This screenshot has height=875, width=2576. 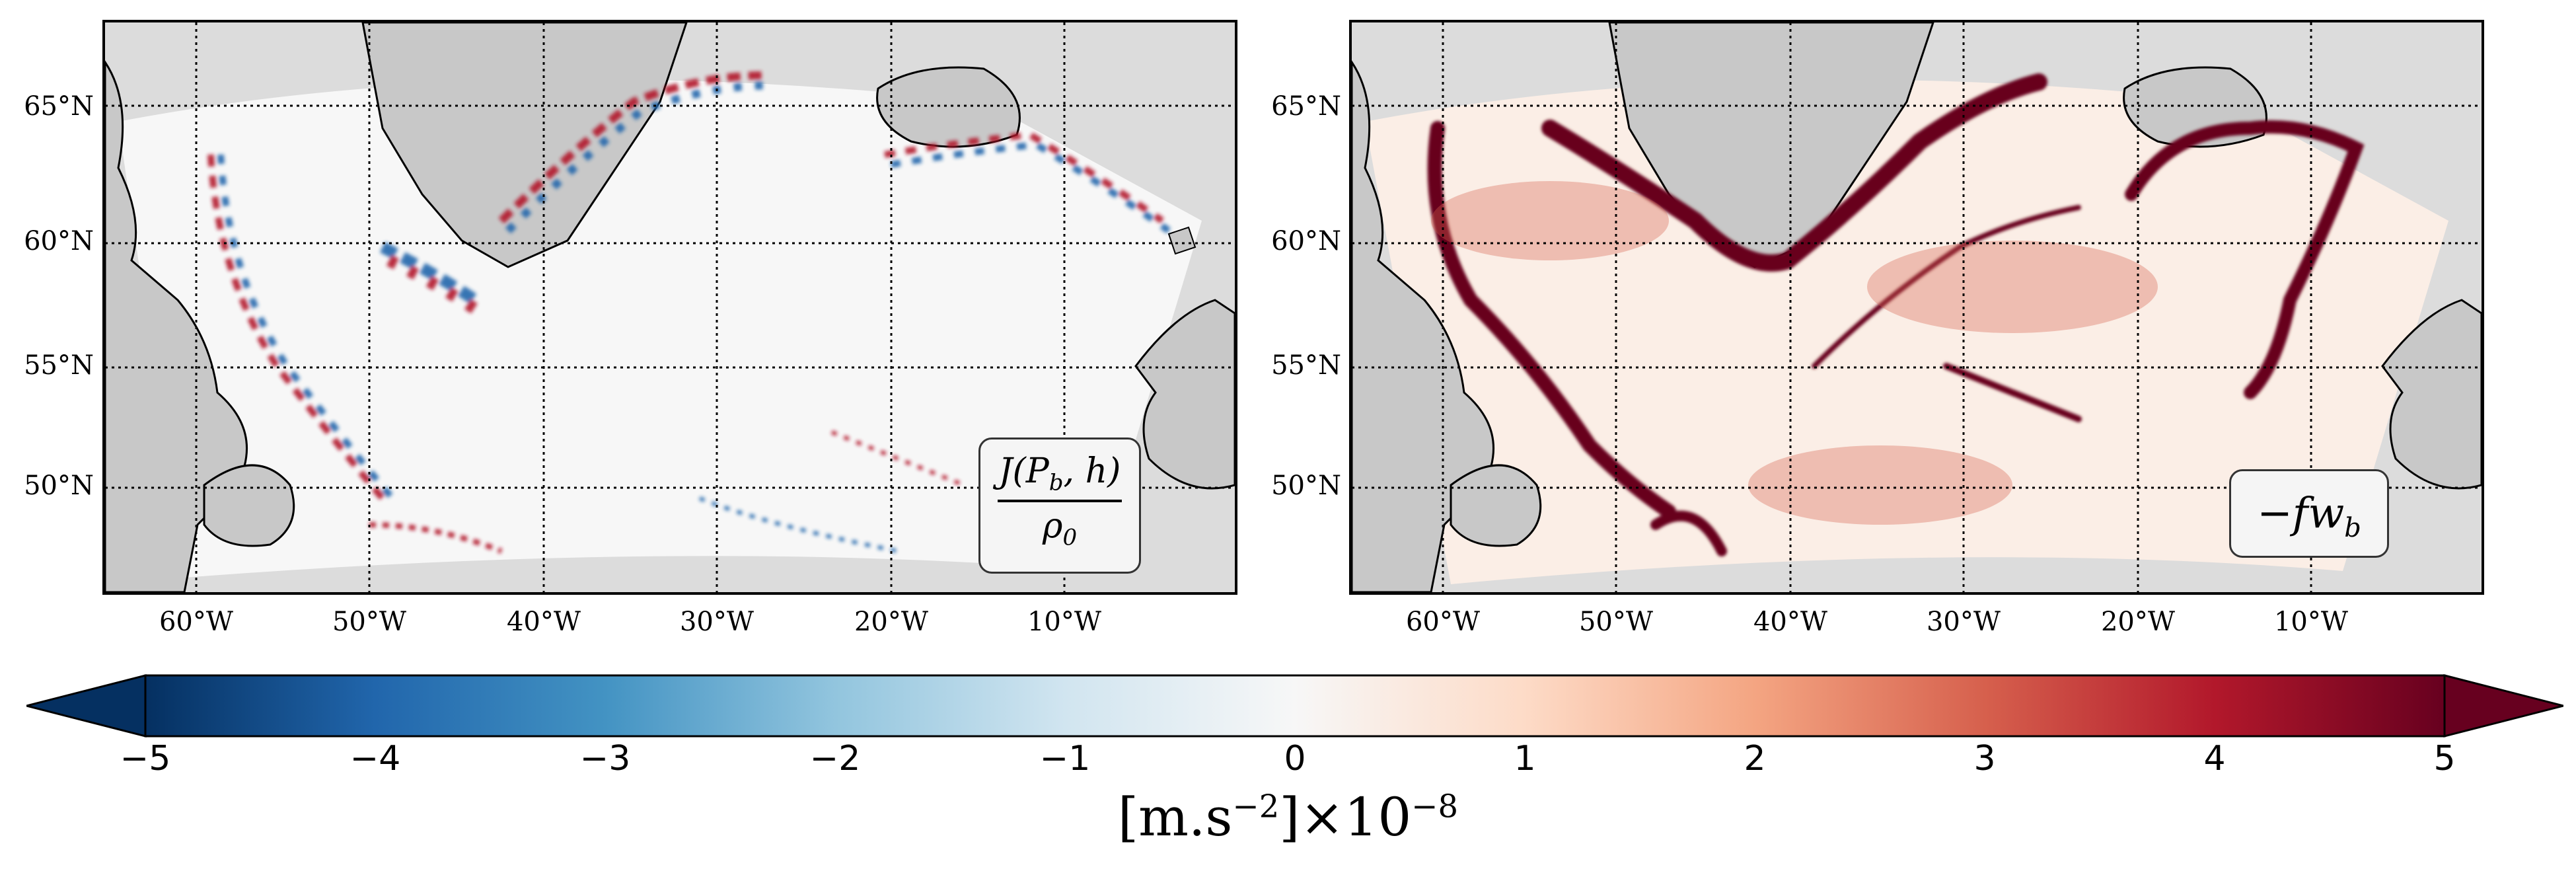 I want to click on colorbar-tick-5: 5, so click(x=2444, y=759).